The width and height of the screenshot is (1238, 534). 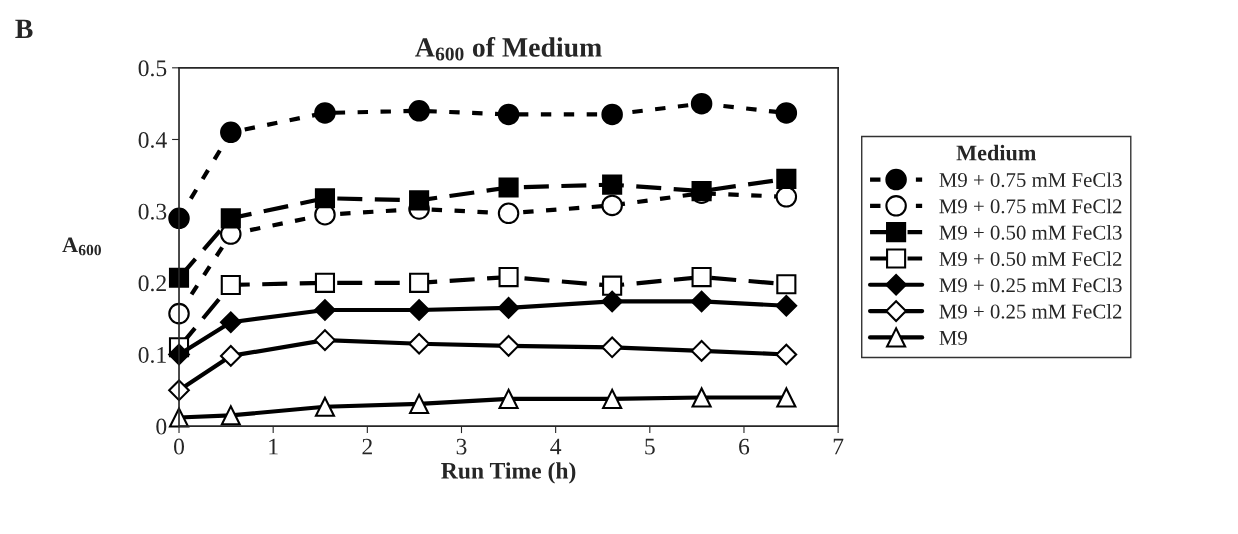 I want to click on x-axis-title: Run Time (h), so click(x=508, y=473).